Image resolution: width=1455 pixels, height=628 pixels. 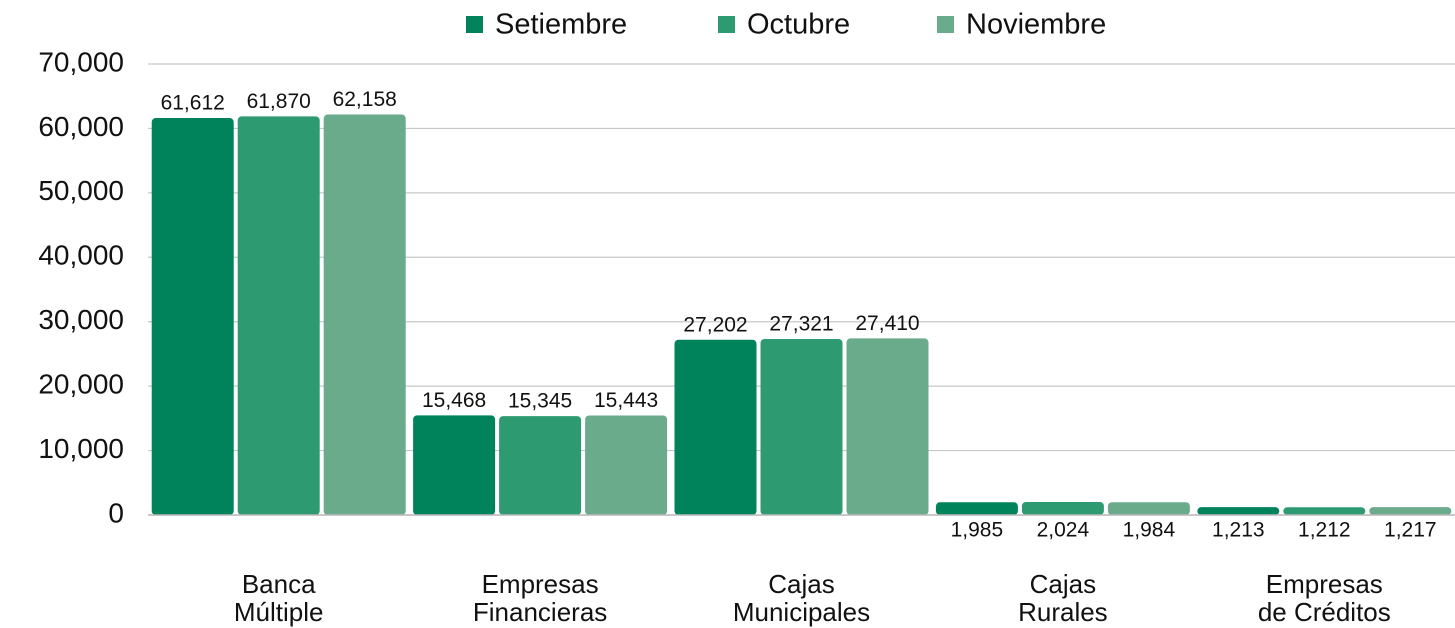 What do you see at coordinates (1238, 530) in the screenshot?
I see `data-label: 1,213` at bounding box center [1238, 530].